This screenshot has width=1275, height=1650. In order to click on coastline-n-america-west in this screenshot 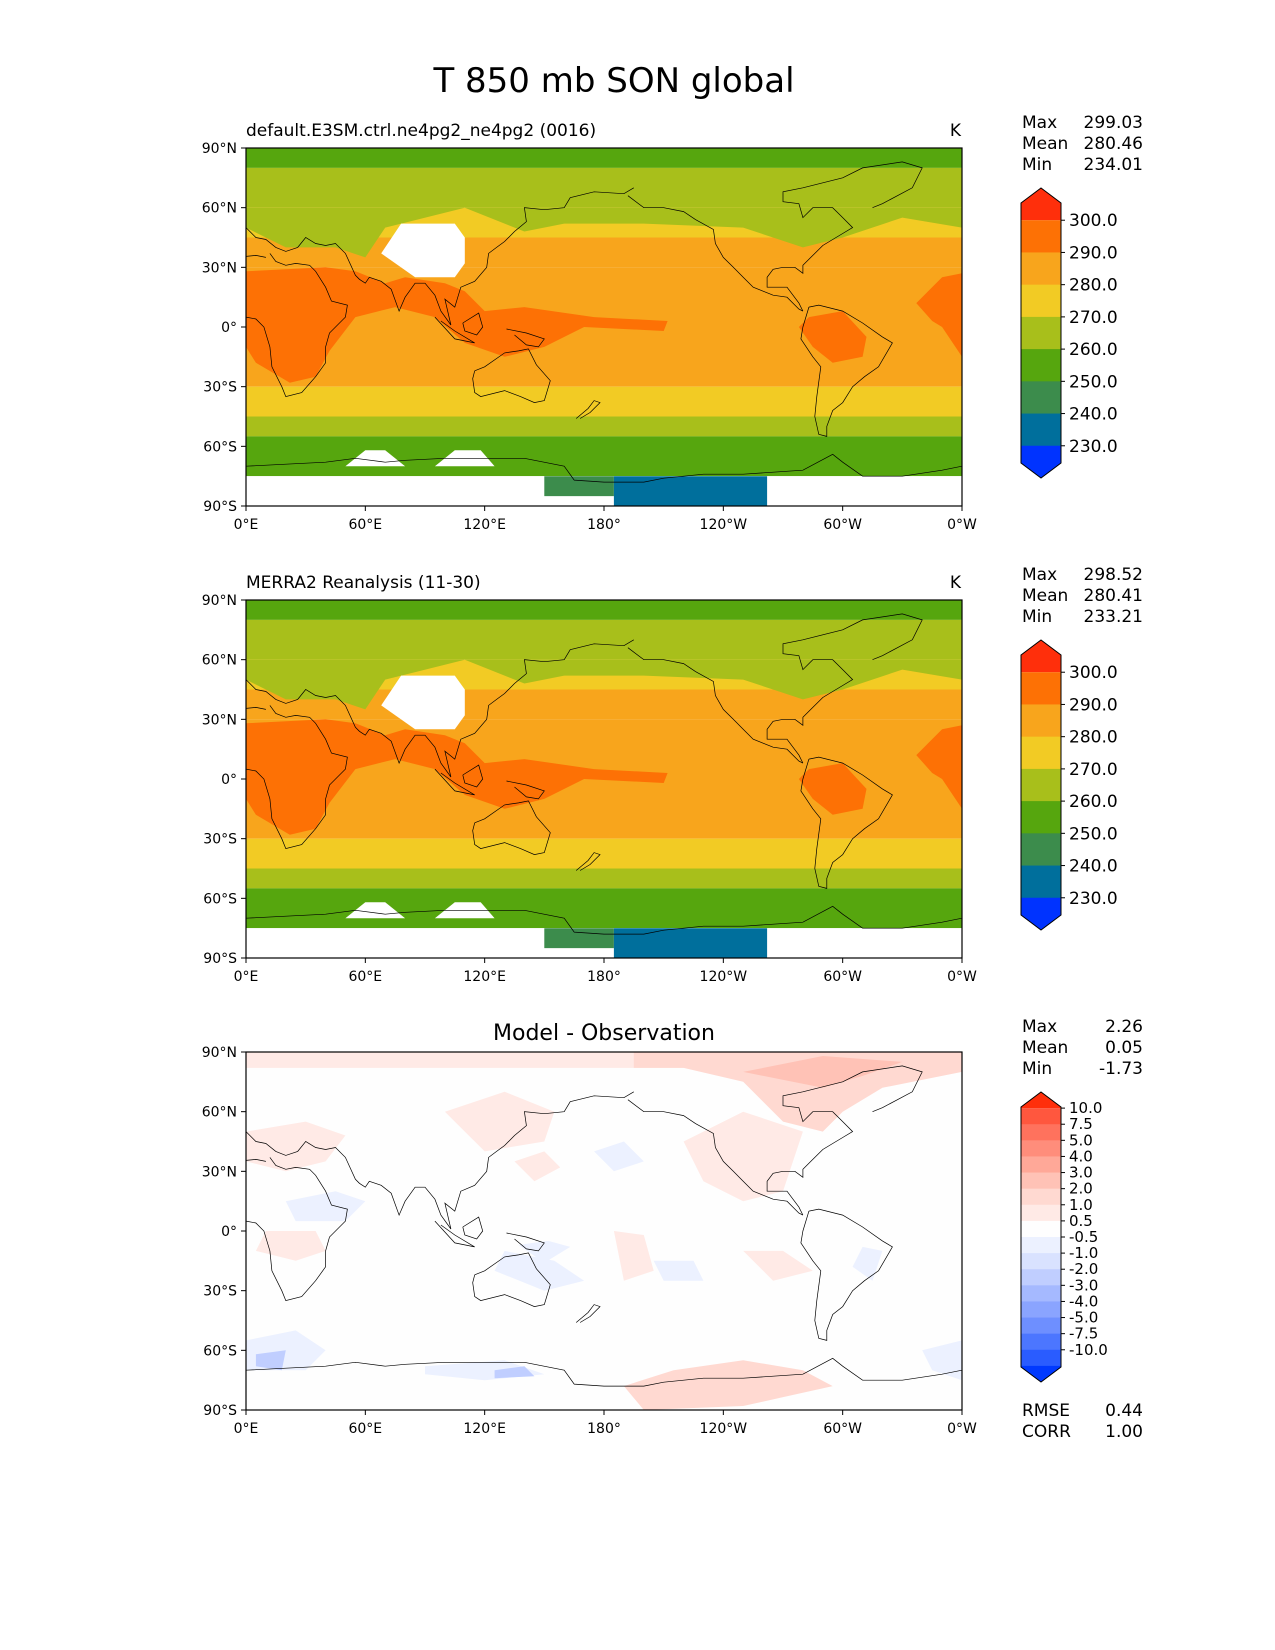, I will do `click(715, 705)`.